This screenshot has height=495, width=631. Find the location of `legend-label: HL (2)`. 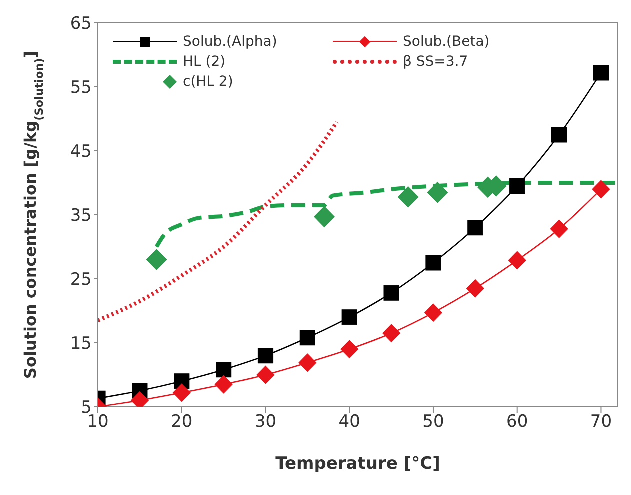

legend-label: HL (2) is located at coordinates (204, 62).